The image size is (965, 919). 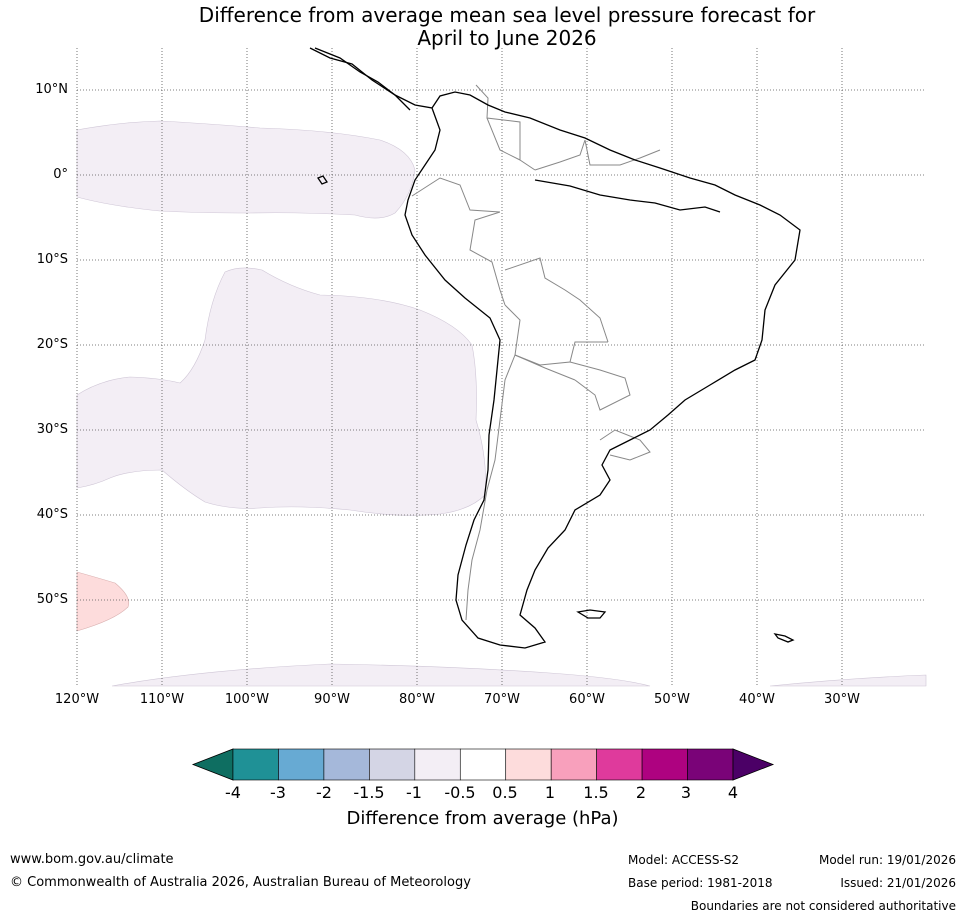 What do you see at coordinates (622, 152) in the screenshot?
I see `border-guianas` at bounding box center [622, 152].